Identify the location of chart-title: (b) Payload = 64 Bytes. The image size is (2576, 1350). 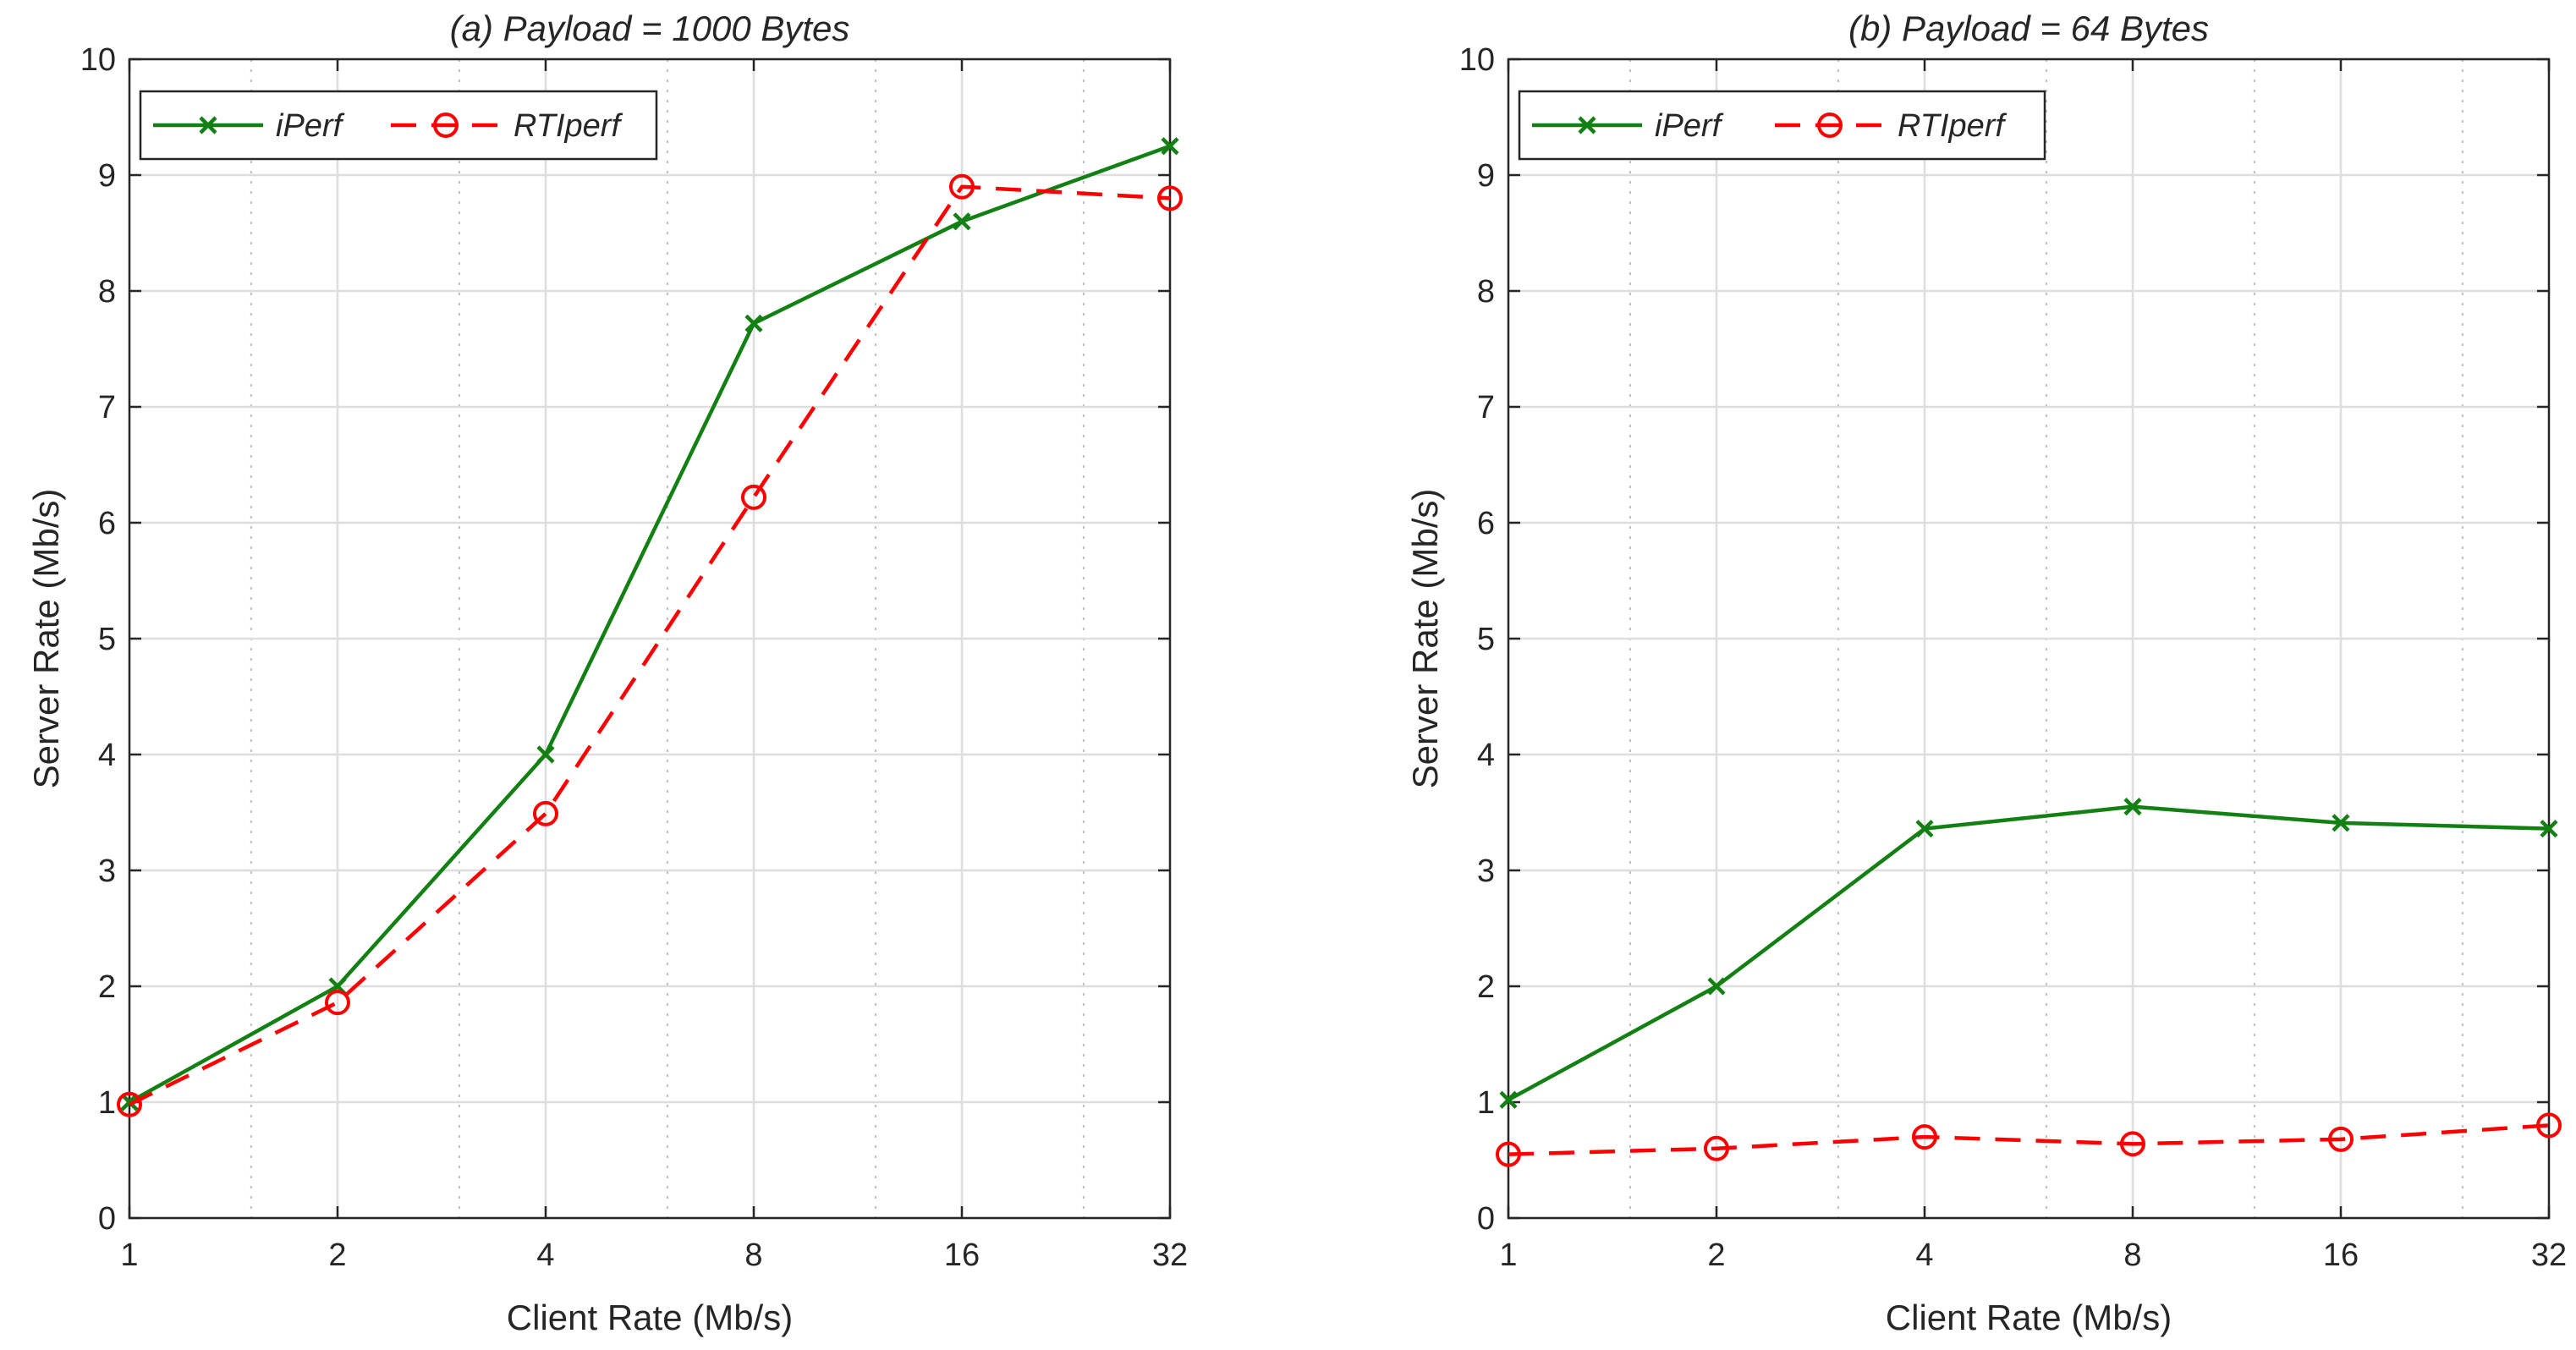
(2028, 28).